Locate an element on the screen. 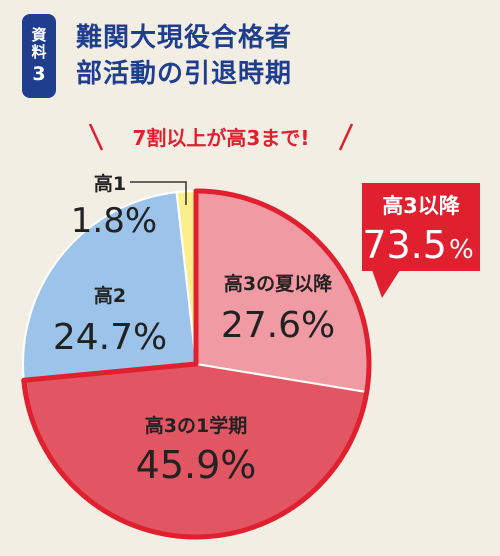  highlight-value: 73.5 is located at coordinates (404, 245).